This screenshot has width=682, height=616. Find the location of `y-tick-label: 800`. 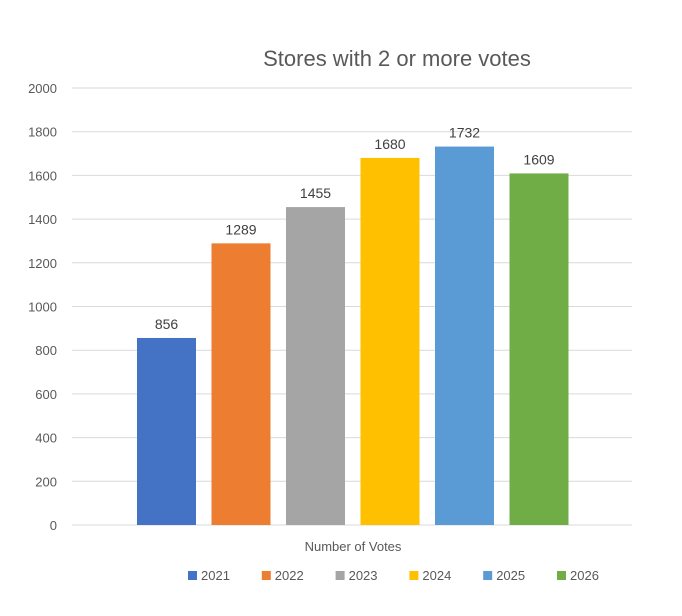

y-tick-label: 800 is located at coordinates (46, 350).